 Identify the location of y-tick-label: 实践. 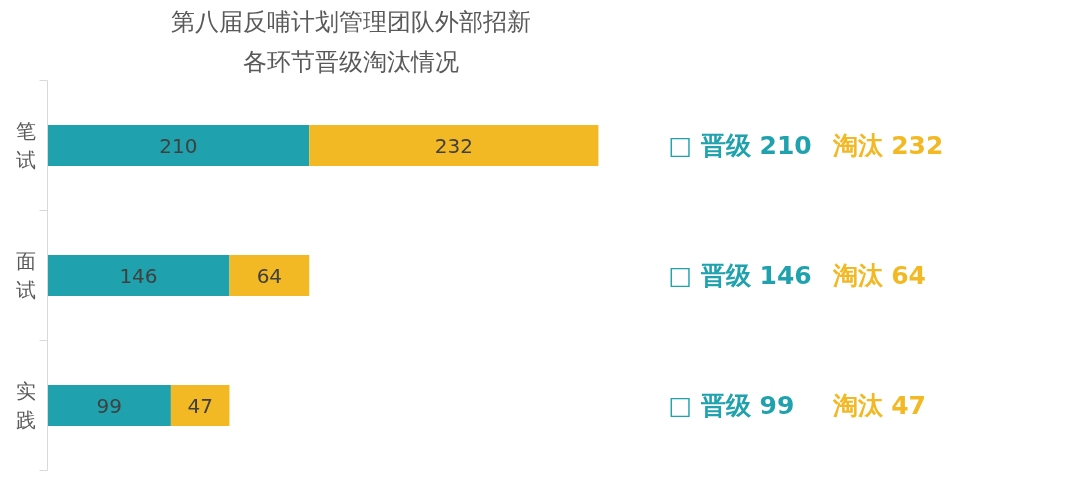
(25, 405).